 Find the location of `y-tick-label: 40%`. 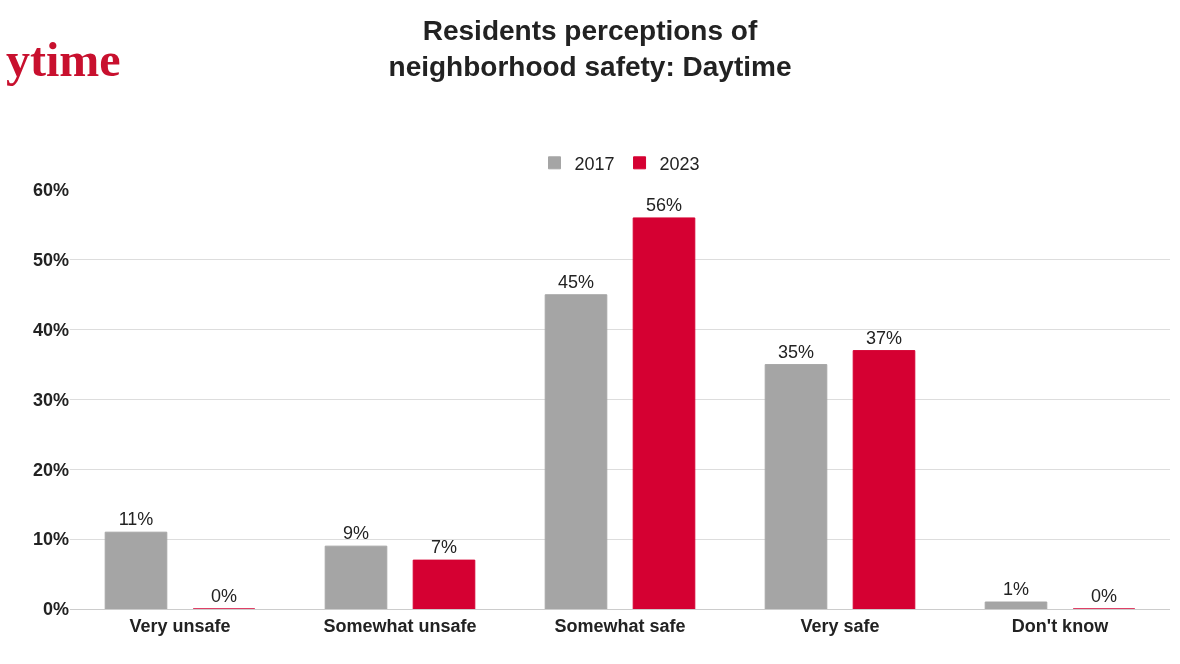

y-tick-label: 40% is located at coordinates (50, 329).